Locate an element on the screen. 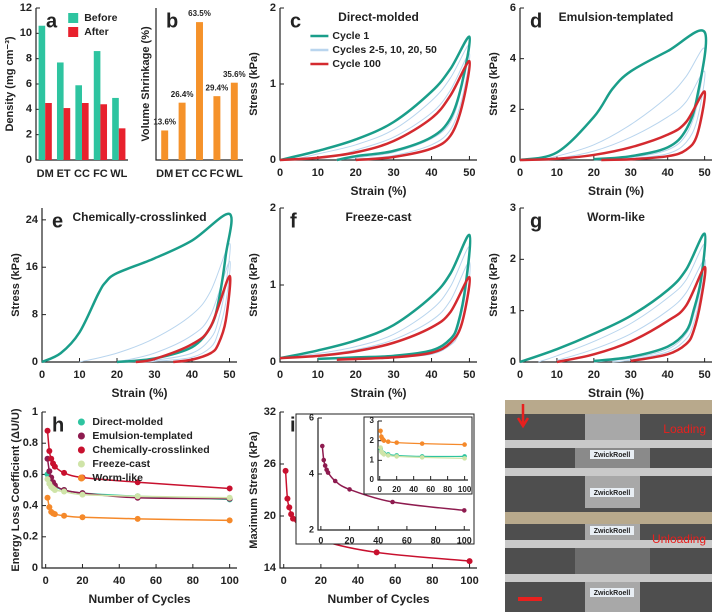  logo-plate is located at coordinates (612, 592).